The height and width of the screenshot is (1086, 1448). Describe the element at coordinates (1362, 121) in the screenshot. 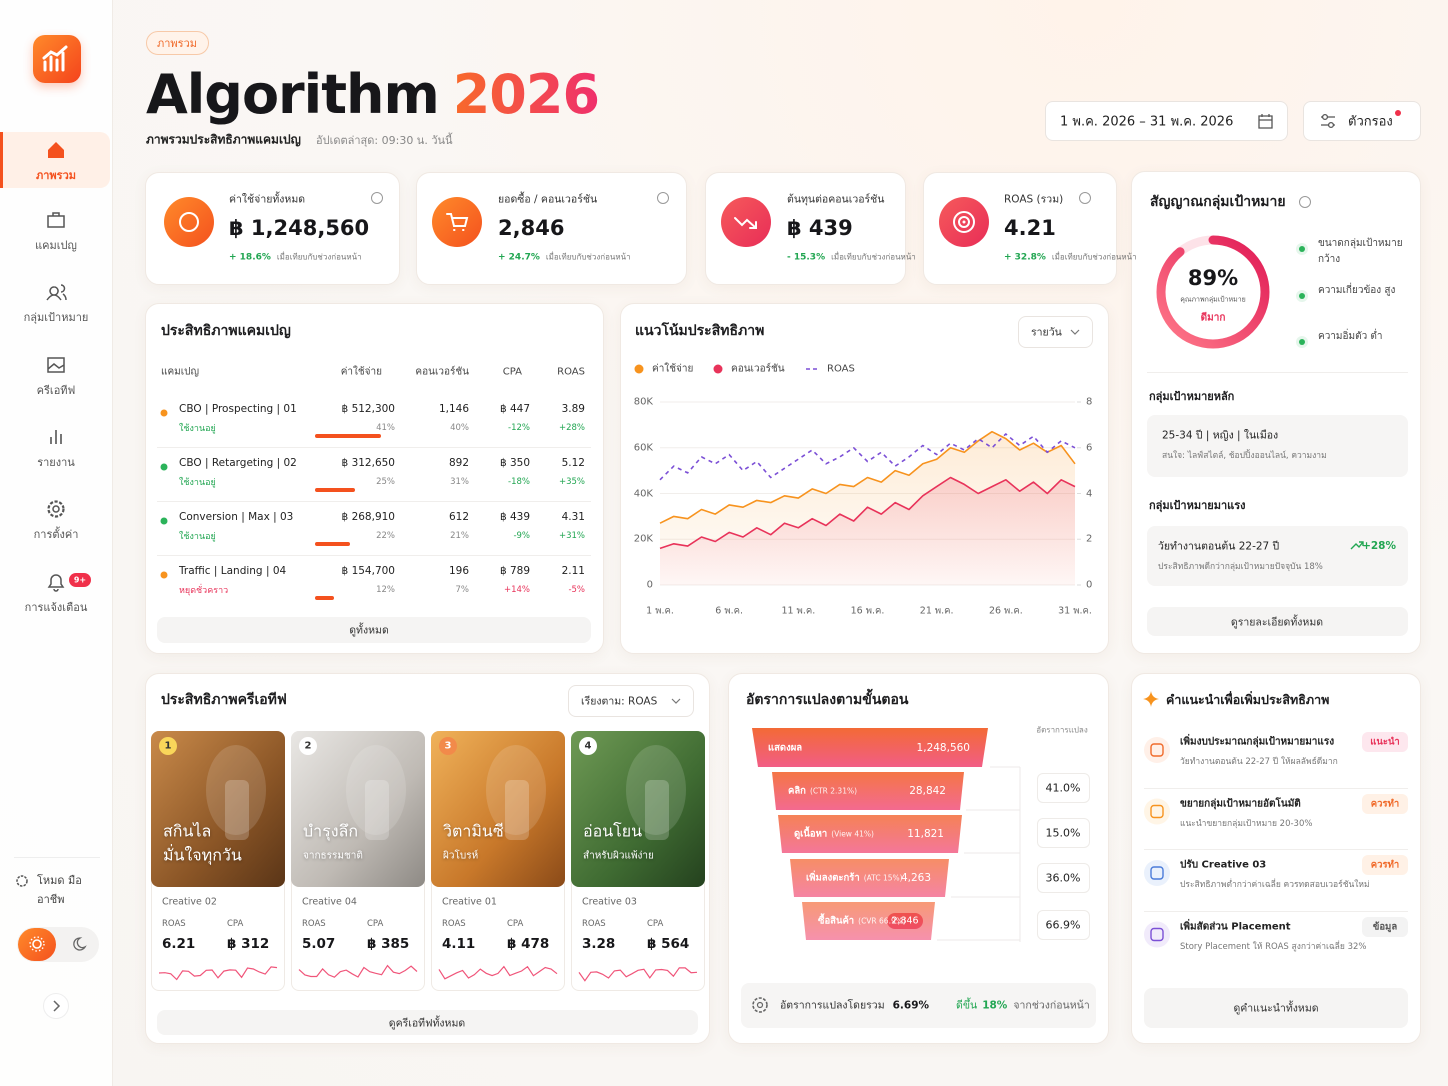

I see `filter-button` at that location.